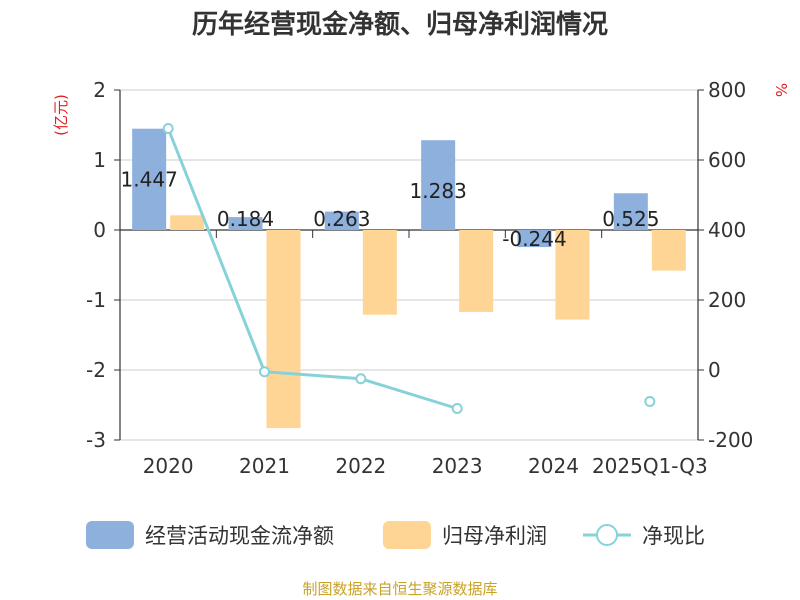  What do you see at coordinates (61, 115) in the screenshot?
I see `y-left-axis-label: (亿元)` at bounding box center [61, 115].